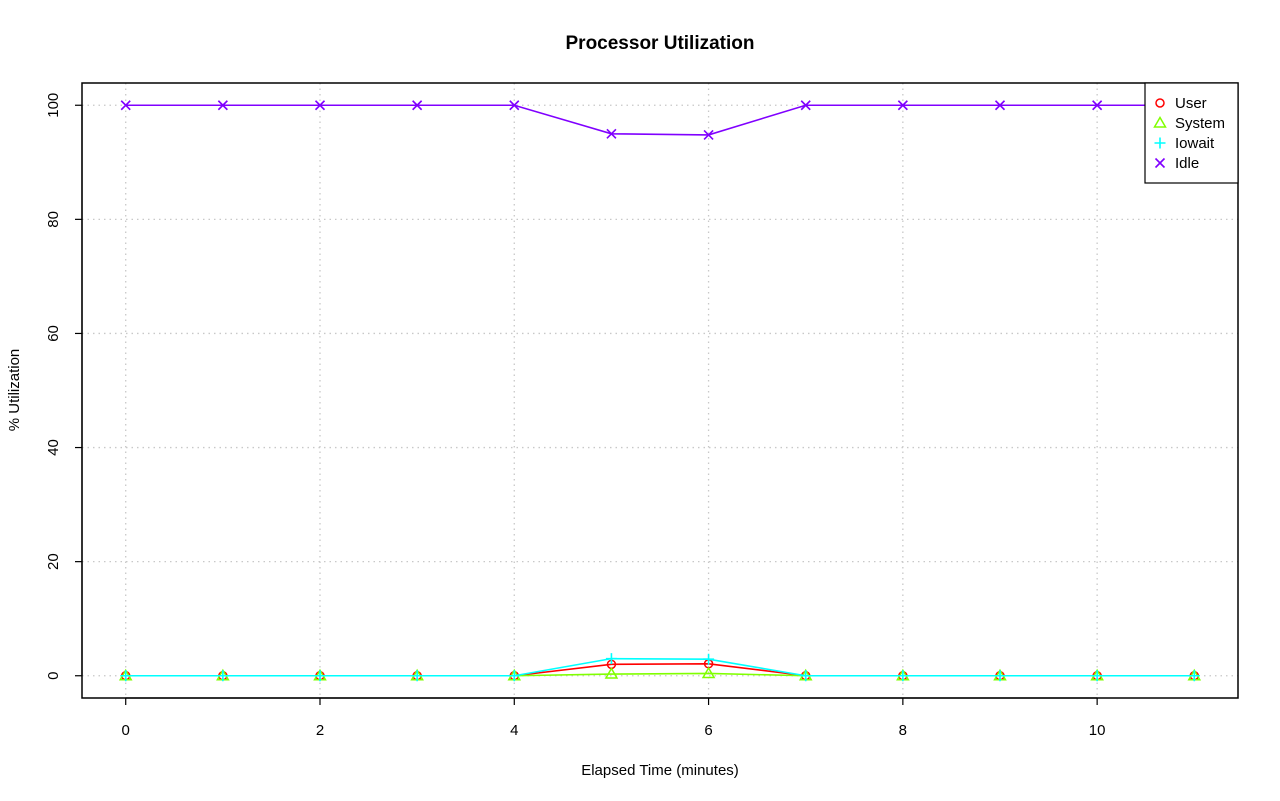 The image size is (1280, 801). I want to click on legend-marker-idle, so click(1160, 163).